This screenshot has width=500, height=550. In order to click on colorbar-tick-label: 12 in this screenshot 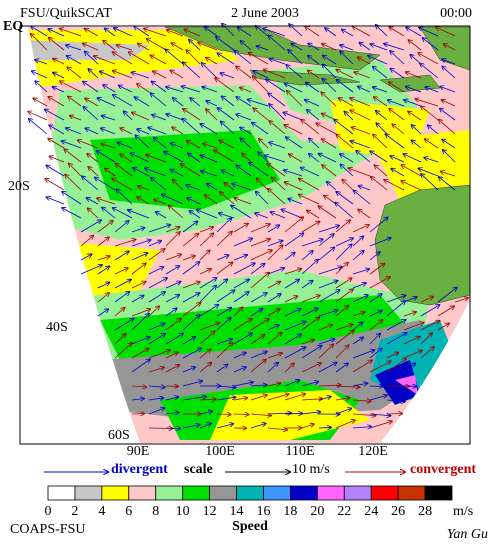, I will do `click(210, 511)`.